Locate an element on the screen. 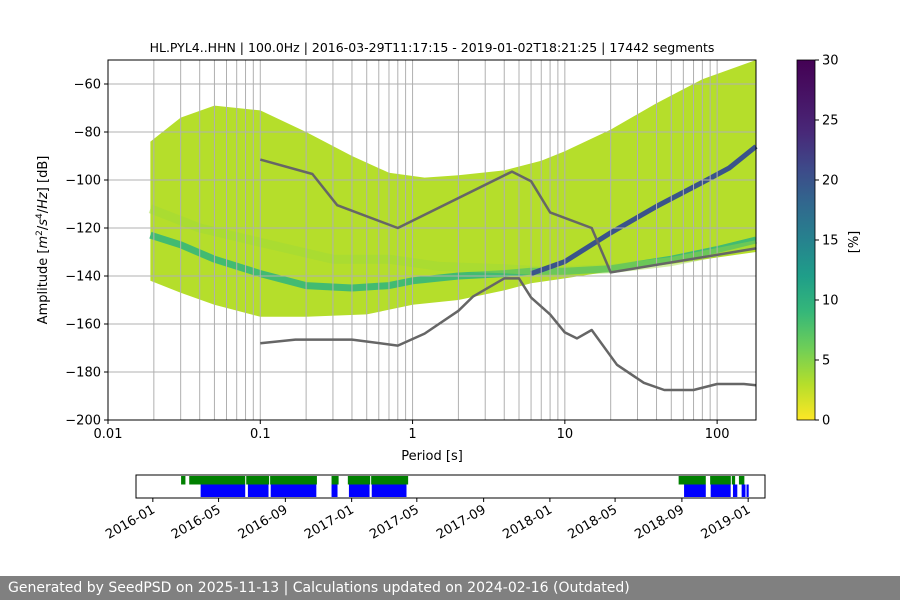  timeline-tick-label: 2016-09 is located at coordinates (263, 522).